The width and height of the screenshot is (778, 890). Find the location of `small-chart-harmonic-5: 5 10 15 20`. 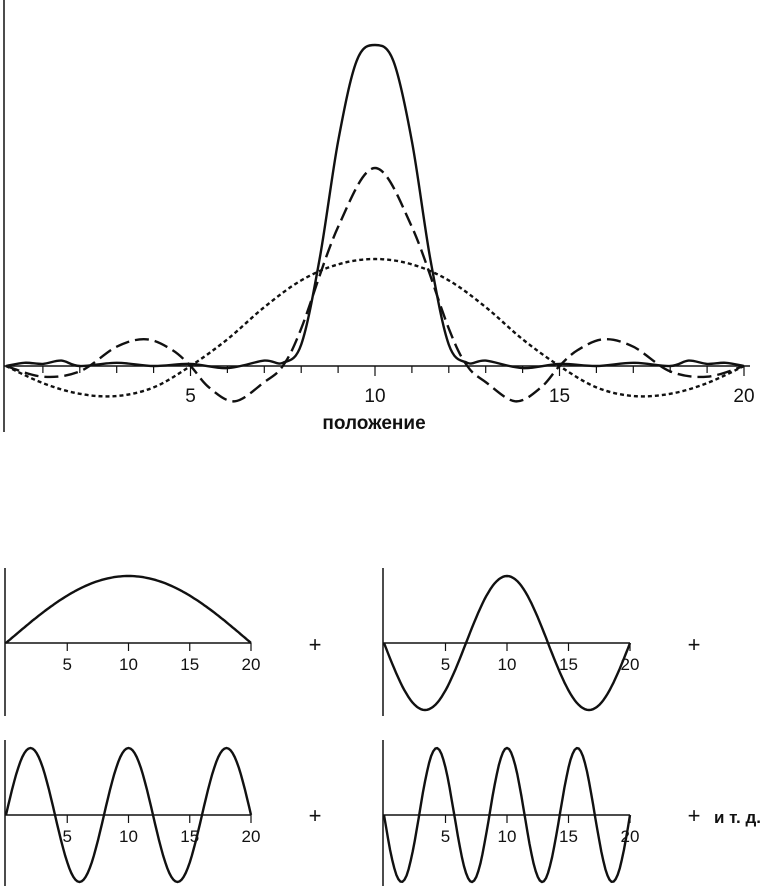

small-chart-harmonic-5: 5 10 15 20 is located at coordinates (132, 813).